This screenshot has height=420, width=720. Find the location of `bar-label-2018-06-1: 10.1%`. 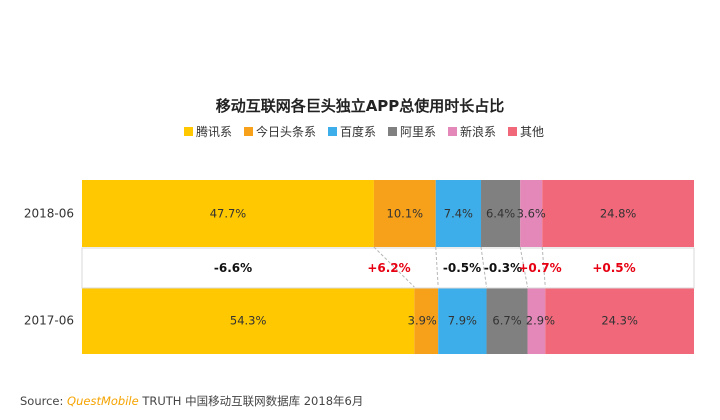

bar-label-2018-06-1: 10.1% is located at coordinates (405, 214).